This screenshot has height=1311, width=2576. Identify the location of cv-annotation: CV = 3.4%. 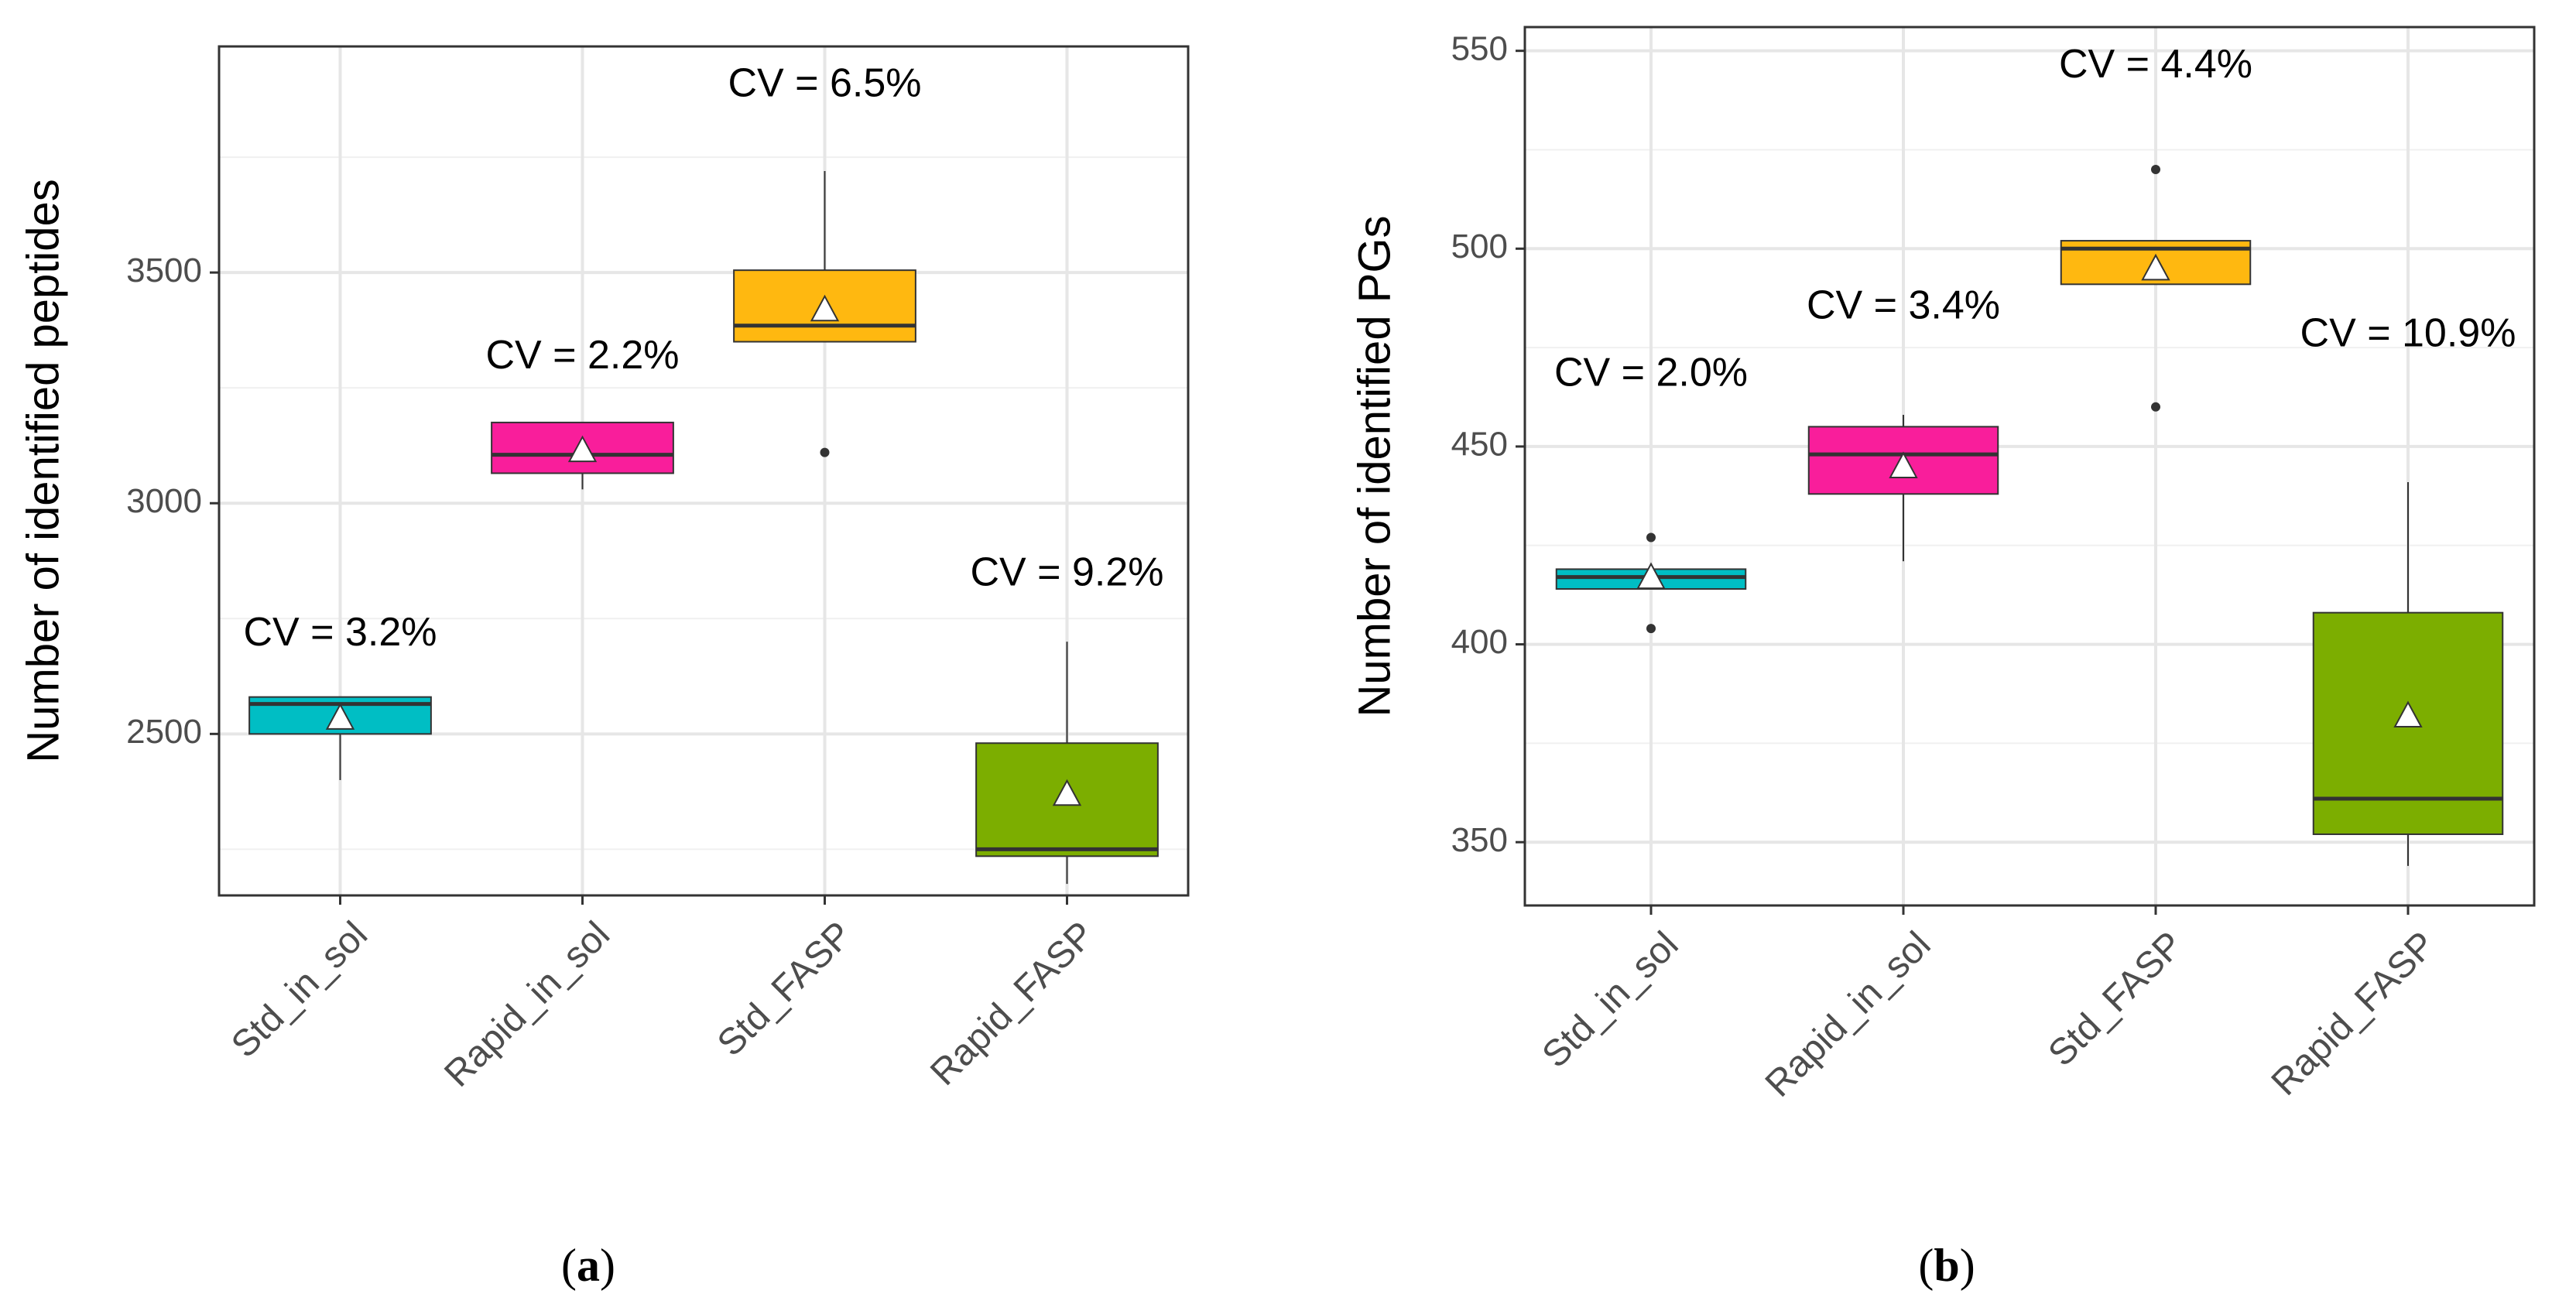
(1903, 305).